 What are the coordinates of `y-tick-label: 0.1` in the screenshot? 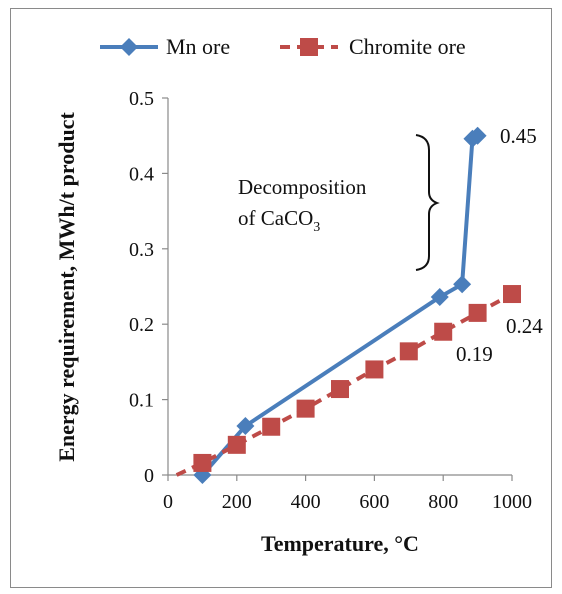 It's located at (141, 401).